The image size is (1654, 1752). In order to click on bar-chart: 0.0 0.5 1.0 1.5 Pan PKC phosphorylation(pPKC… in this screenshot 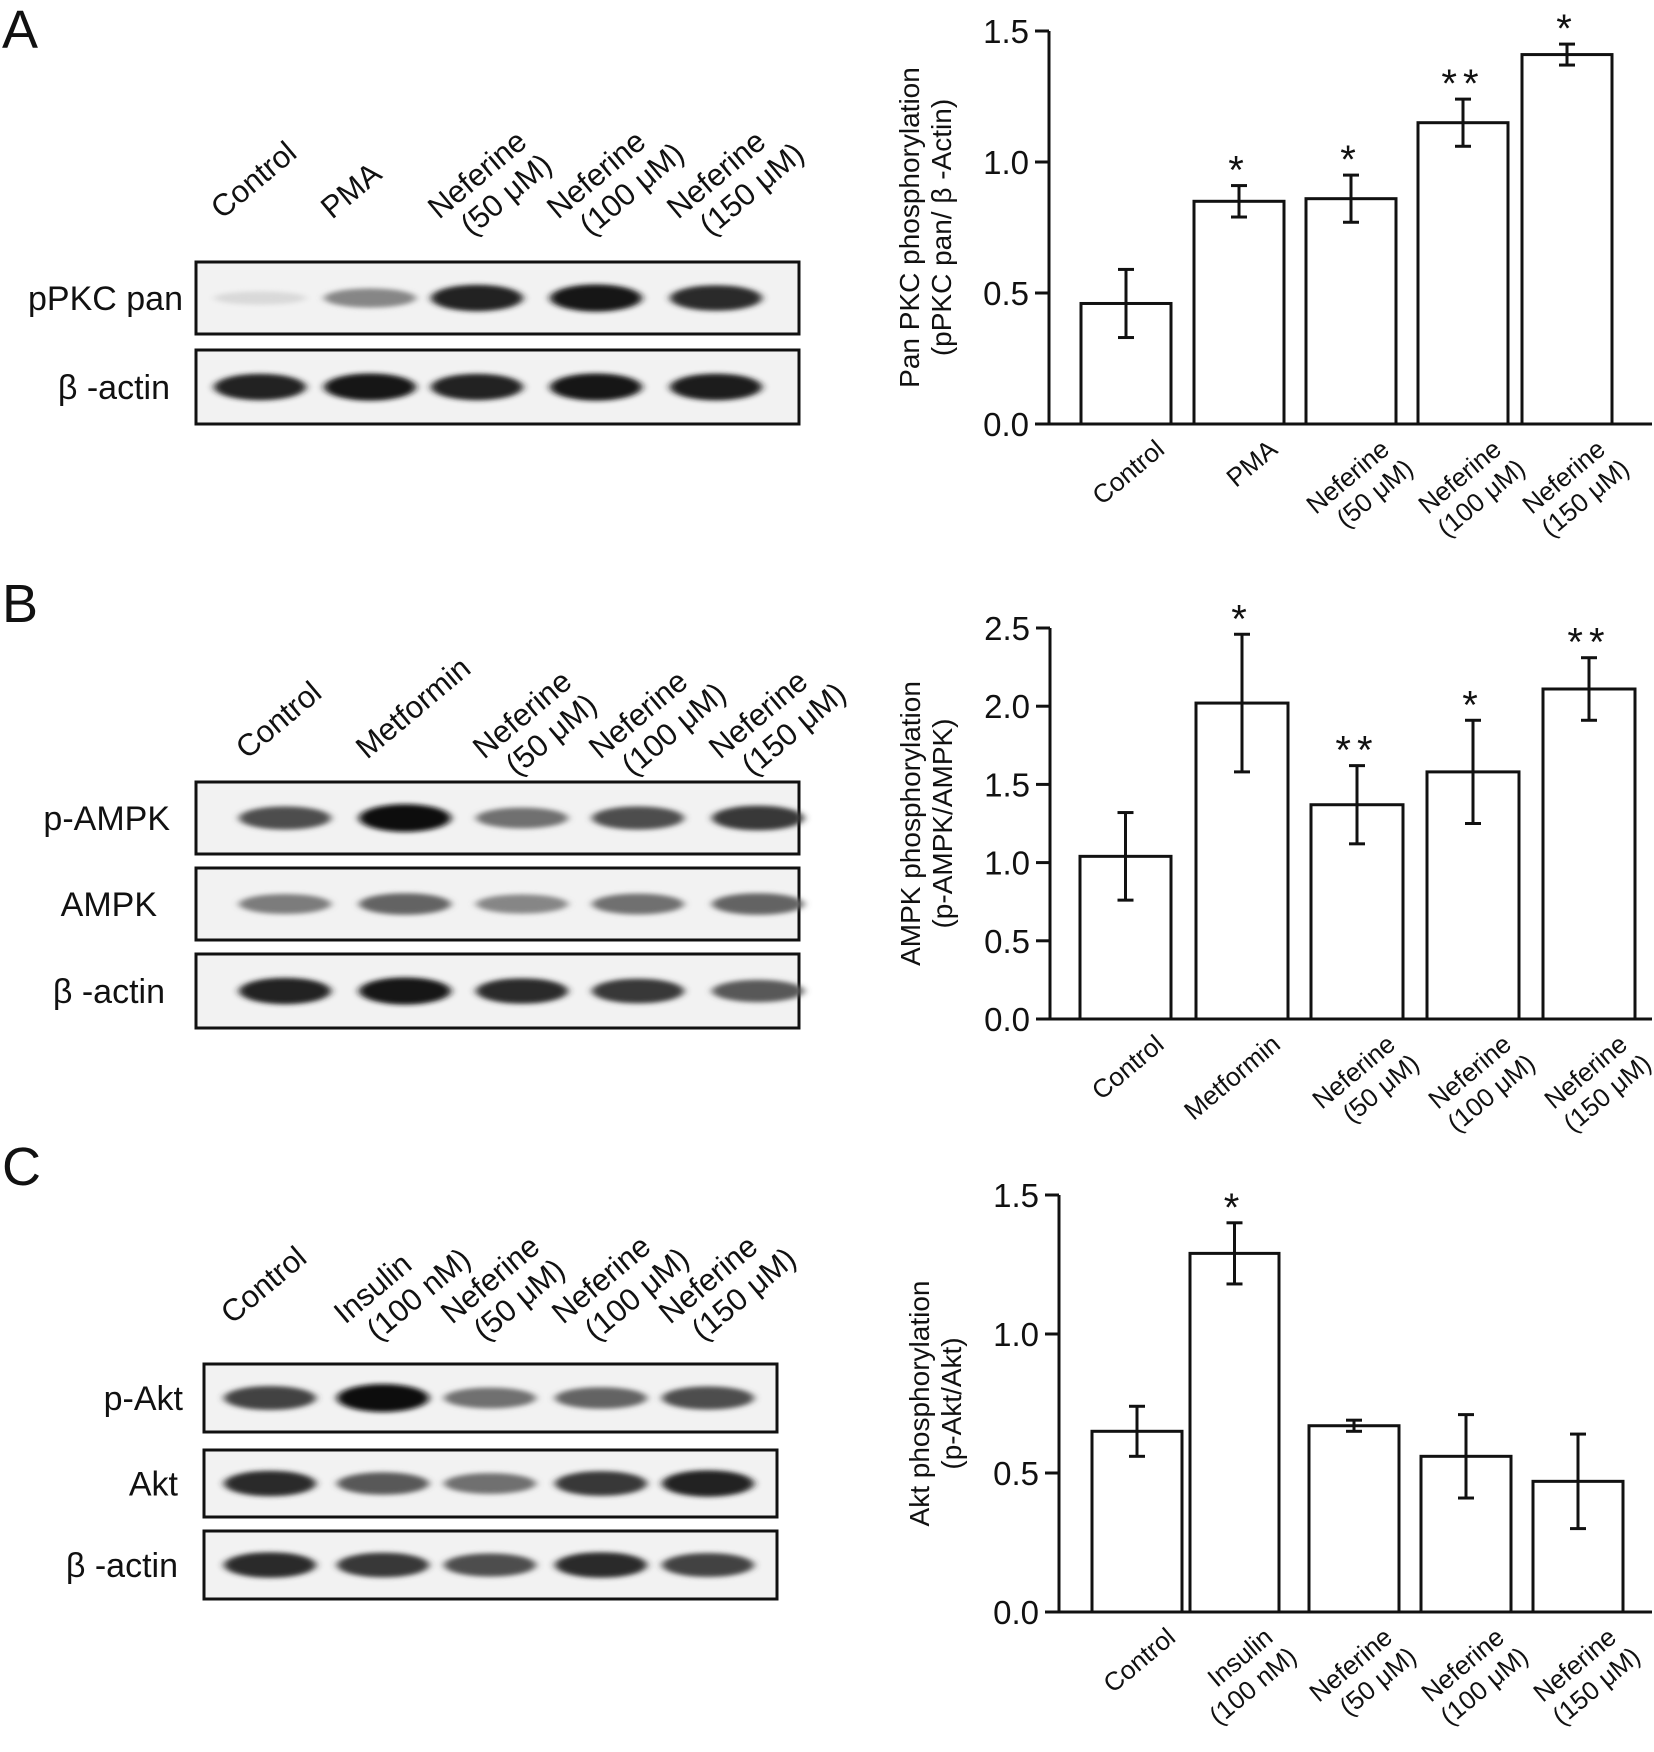, I will do `click(1273, 275)`.